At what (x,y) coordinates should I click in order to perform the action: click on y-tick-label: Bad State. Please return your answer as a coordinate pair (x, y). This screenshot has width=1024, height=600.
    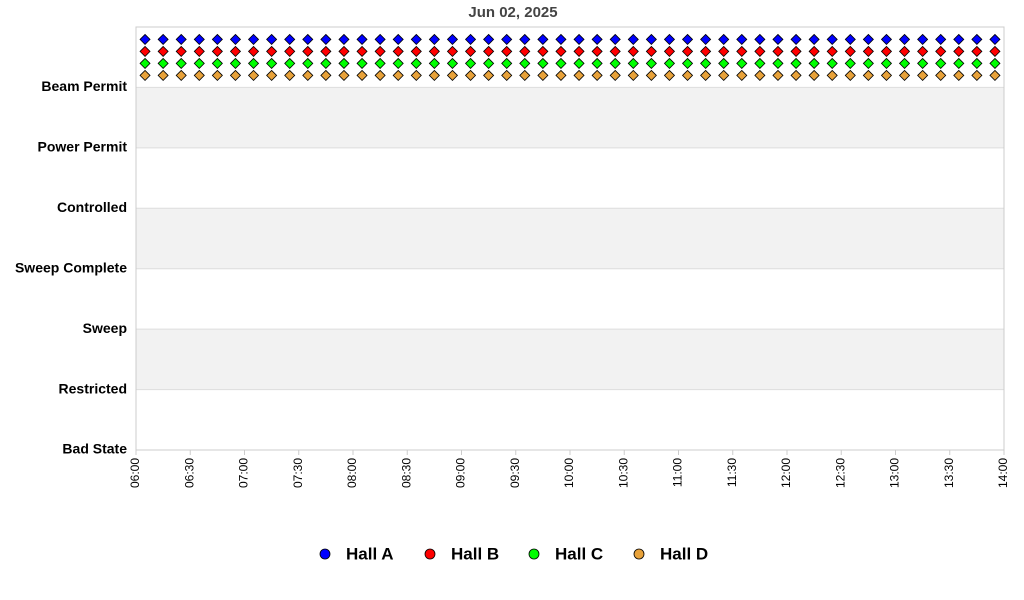
    Looking at the image, I should click on (94, 449).